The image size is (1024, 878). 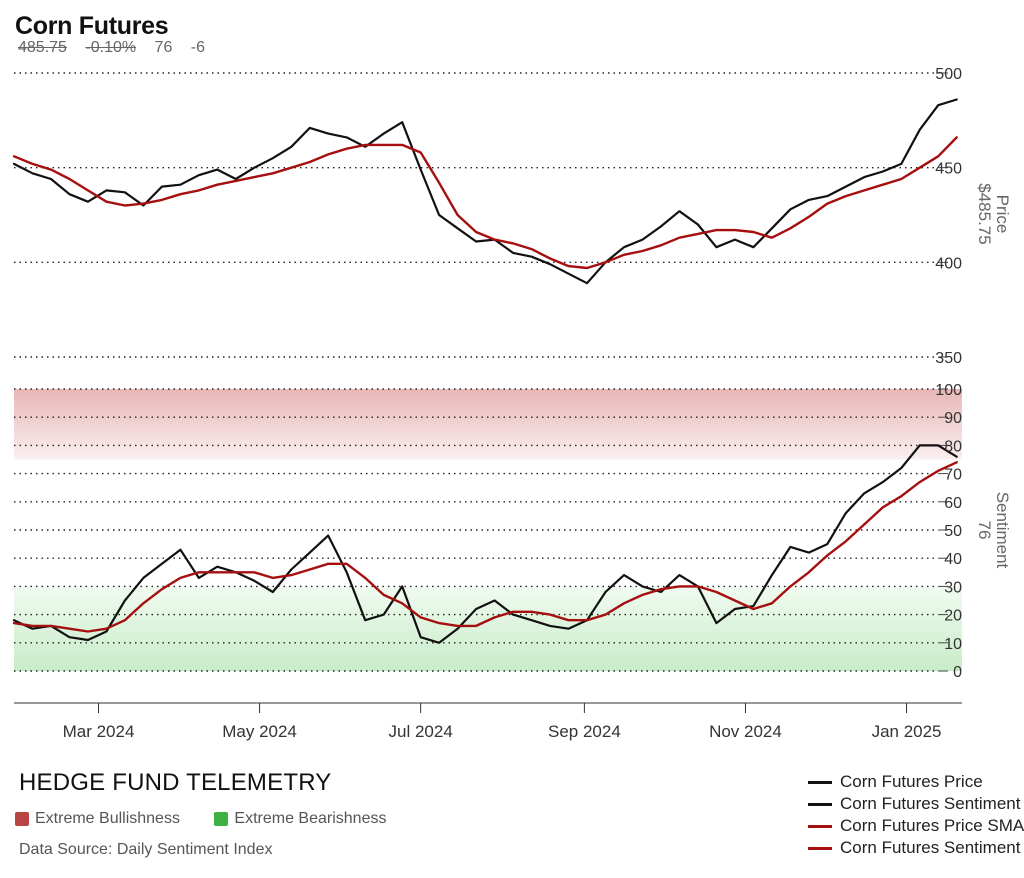 What do you see at coordinates (820, 782) in the screenshot?
I see `legend-line-price` at bounding box center [820, 782].